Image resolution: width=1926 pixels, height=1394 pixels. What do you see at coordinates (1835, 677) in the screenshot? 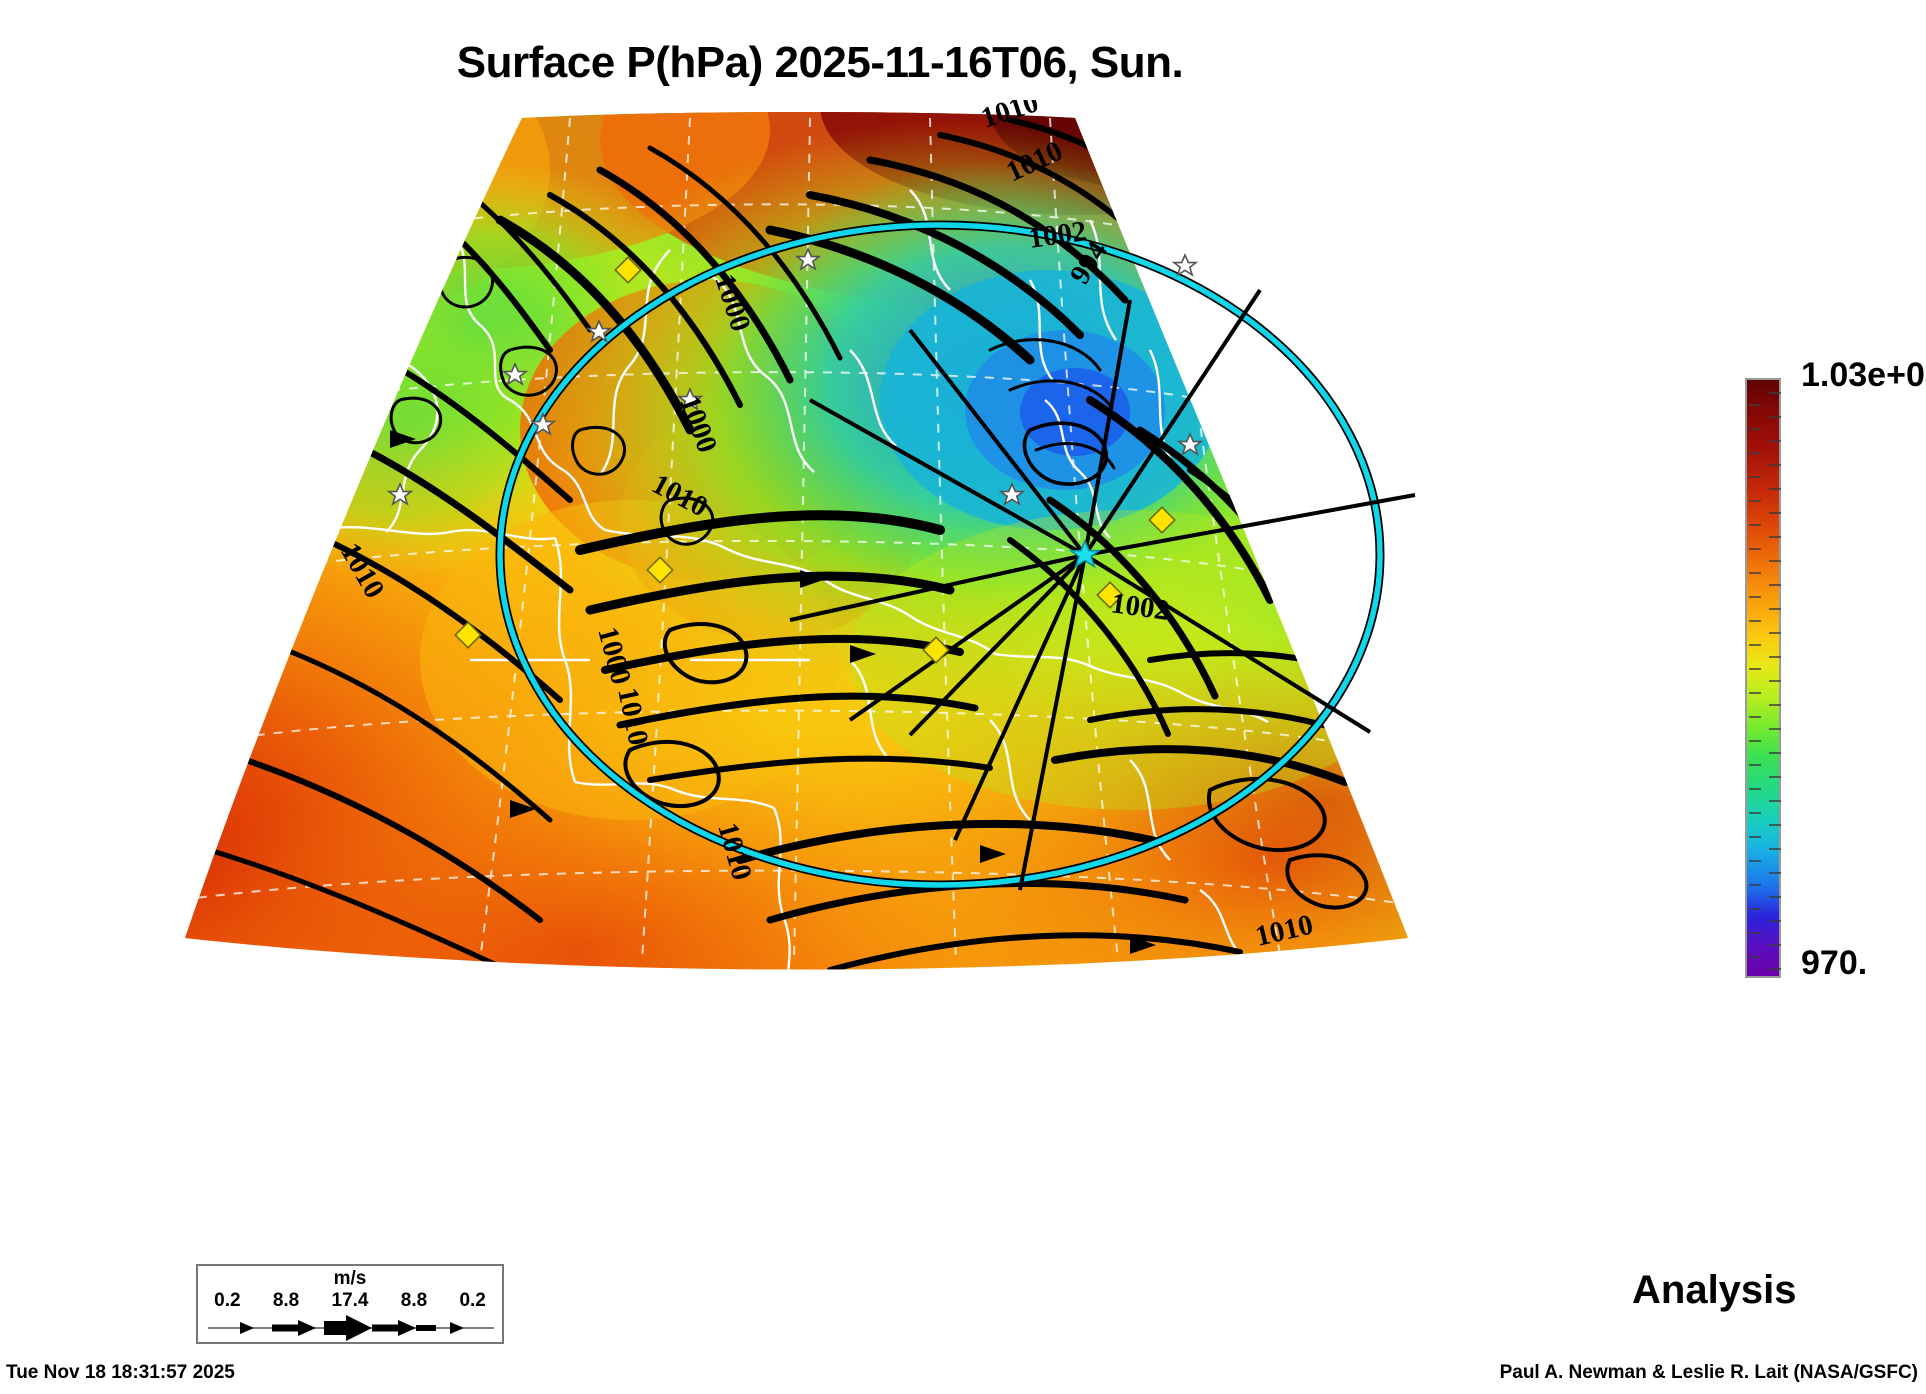
I see `colorbar: 1.03e+03 970.` at bounding box center [1835, 677].